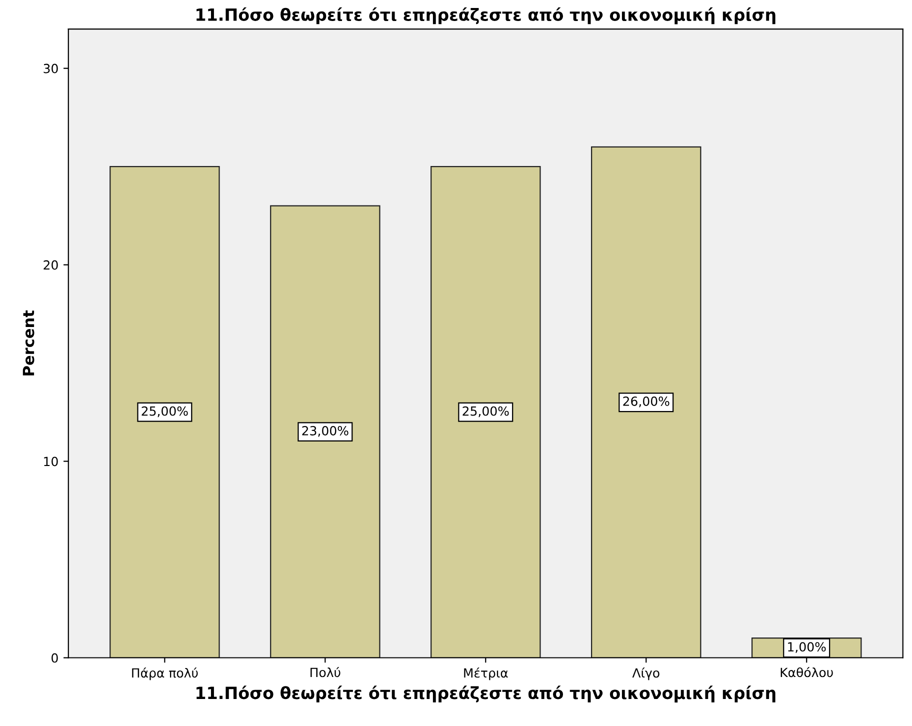 This screenshot has height=726, width=912. Describe the element at coordinates (646, 673) in the screenshot. I see `x-tick-label: Λίγο` at that location.